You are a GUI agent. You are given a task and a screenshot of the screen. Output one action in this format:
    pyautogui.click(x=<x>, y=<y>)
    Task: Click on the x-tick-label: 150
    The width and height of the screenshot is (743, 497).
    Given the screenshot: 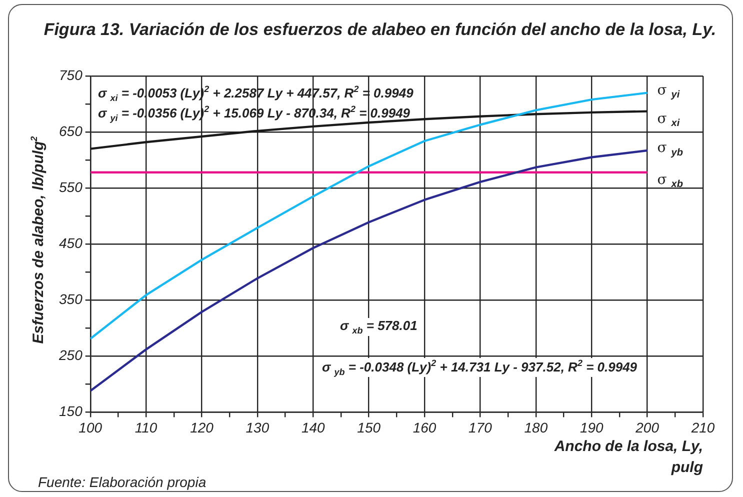 What is the action you would take?
    pyautogui.click(x=369, y=427)
    